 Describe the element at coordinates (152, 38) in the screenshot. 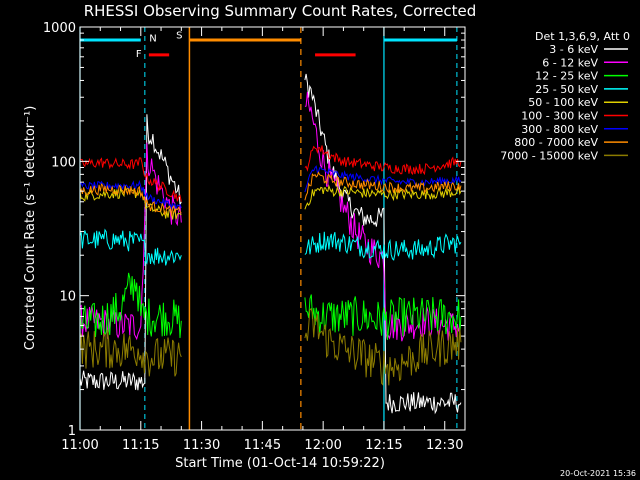

I see `flag-label-n: N` at that location.